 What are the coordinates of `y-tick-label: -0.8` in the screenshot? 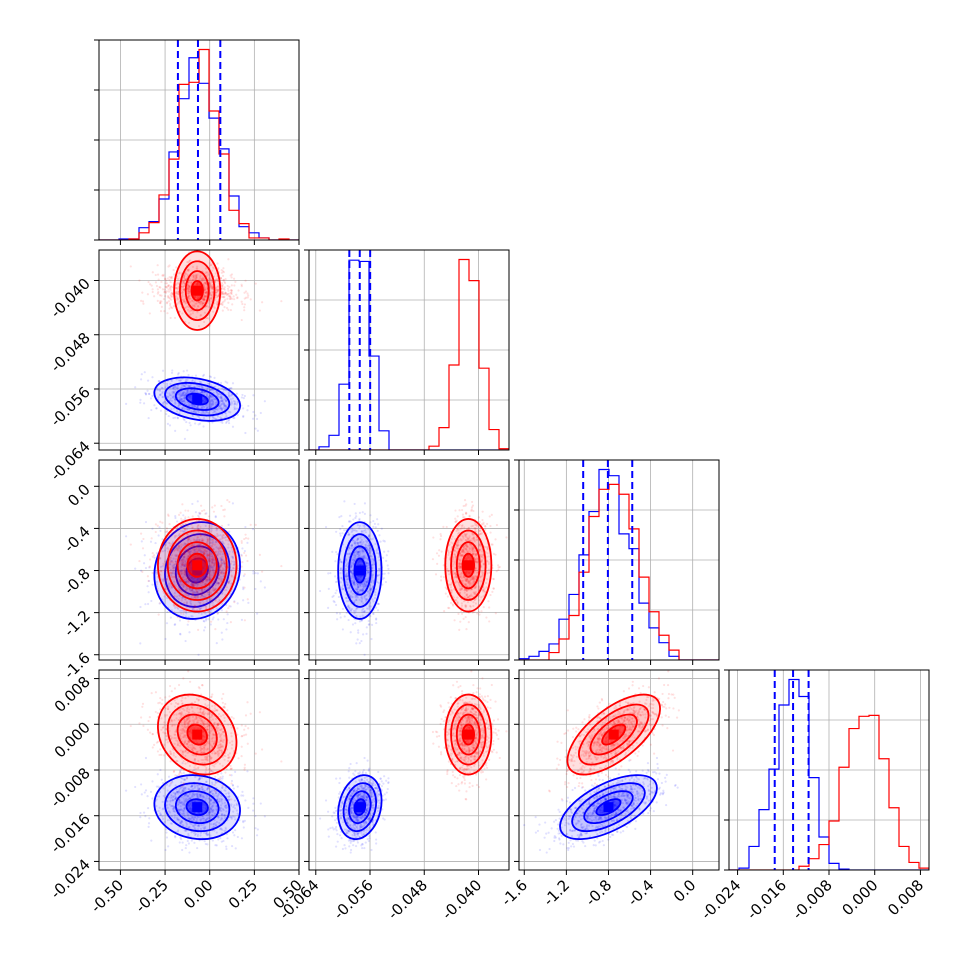 It's located at (76, 581).